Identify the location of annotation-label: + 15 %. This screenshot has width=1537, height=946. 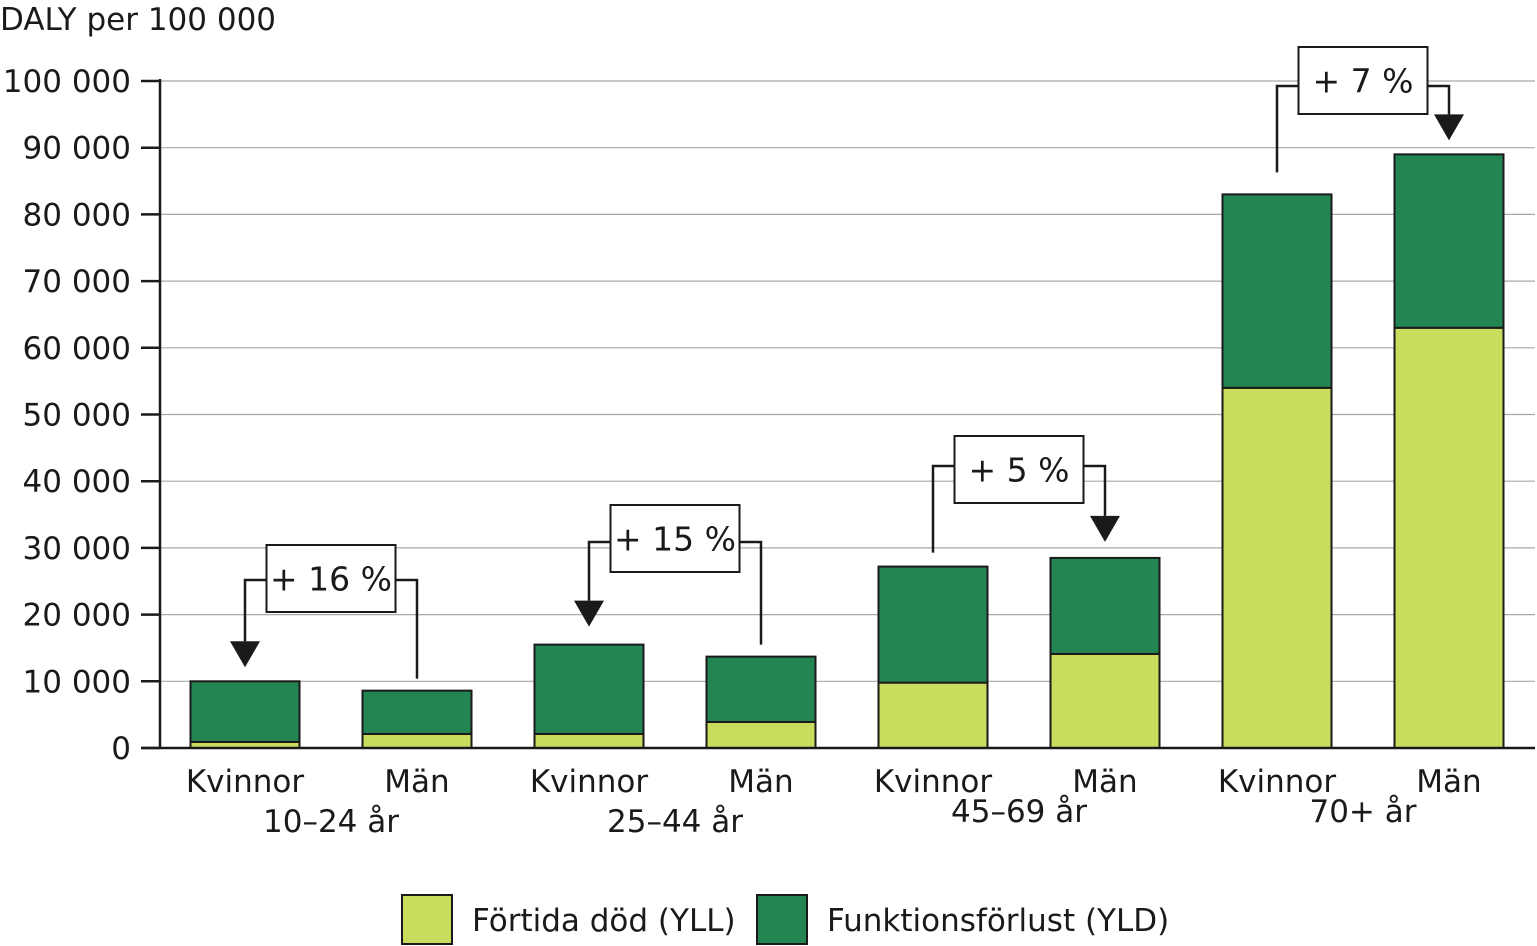
(675, 539).